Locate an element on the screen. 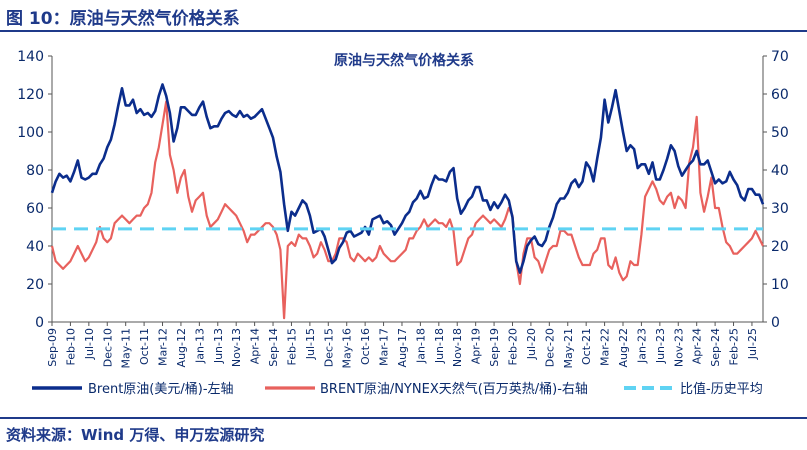 The height and width of the screenshot is (450, 807). left-tick-label: 140 is located at coordinates (30, 57).